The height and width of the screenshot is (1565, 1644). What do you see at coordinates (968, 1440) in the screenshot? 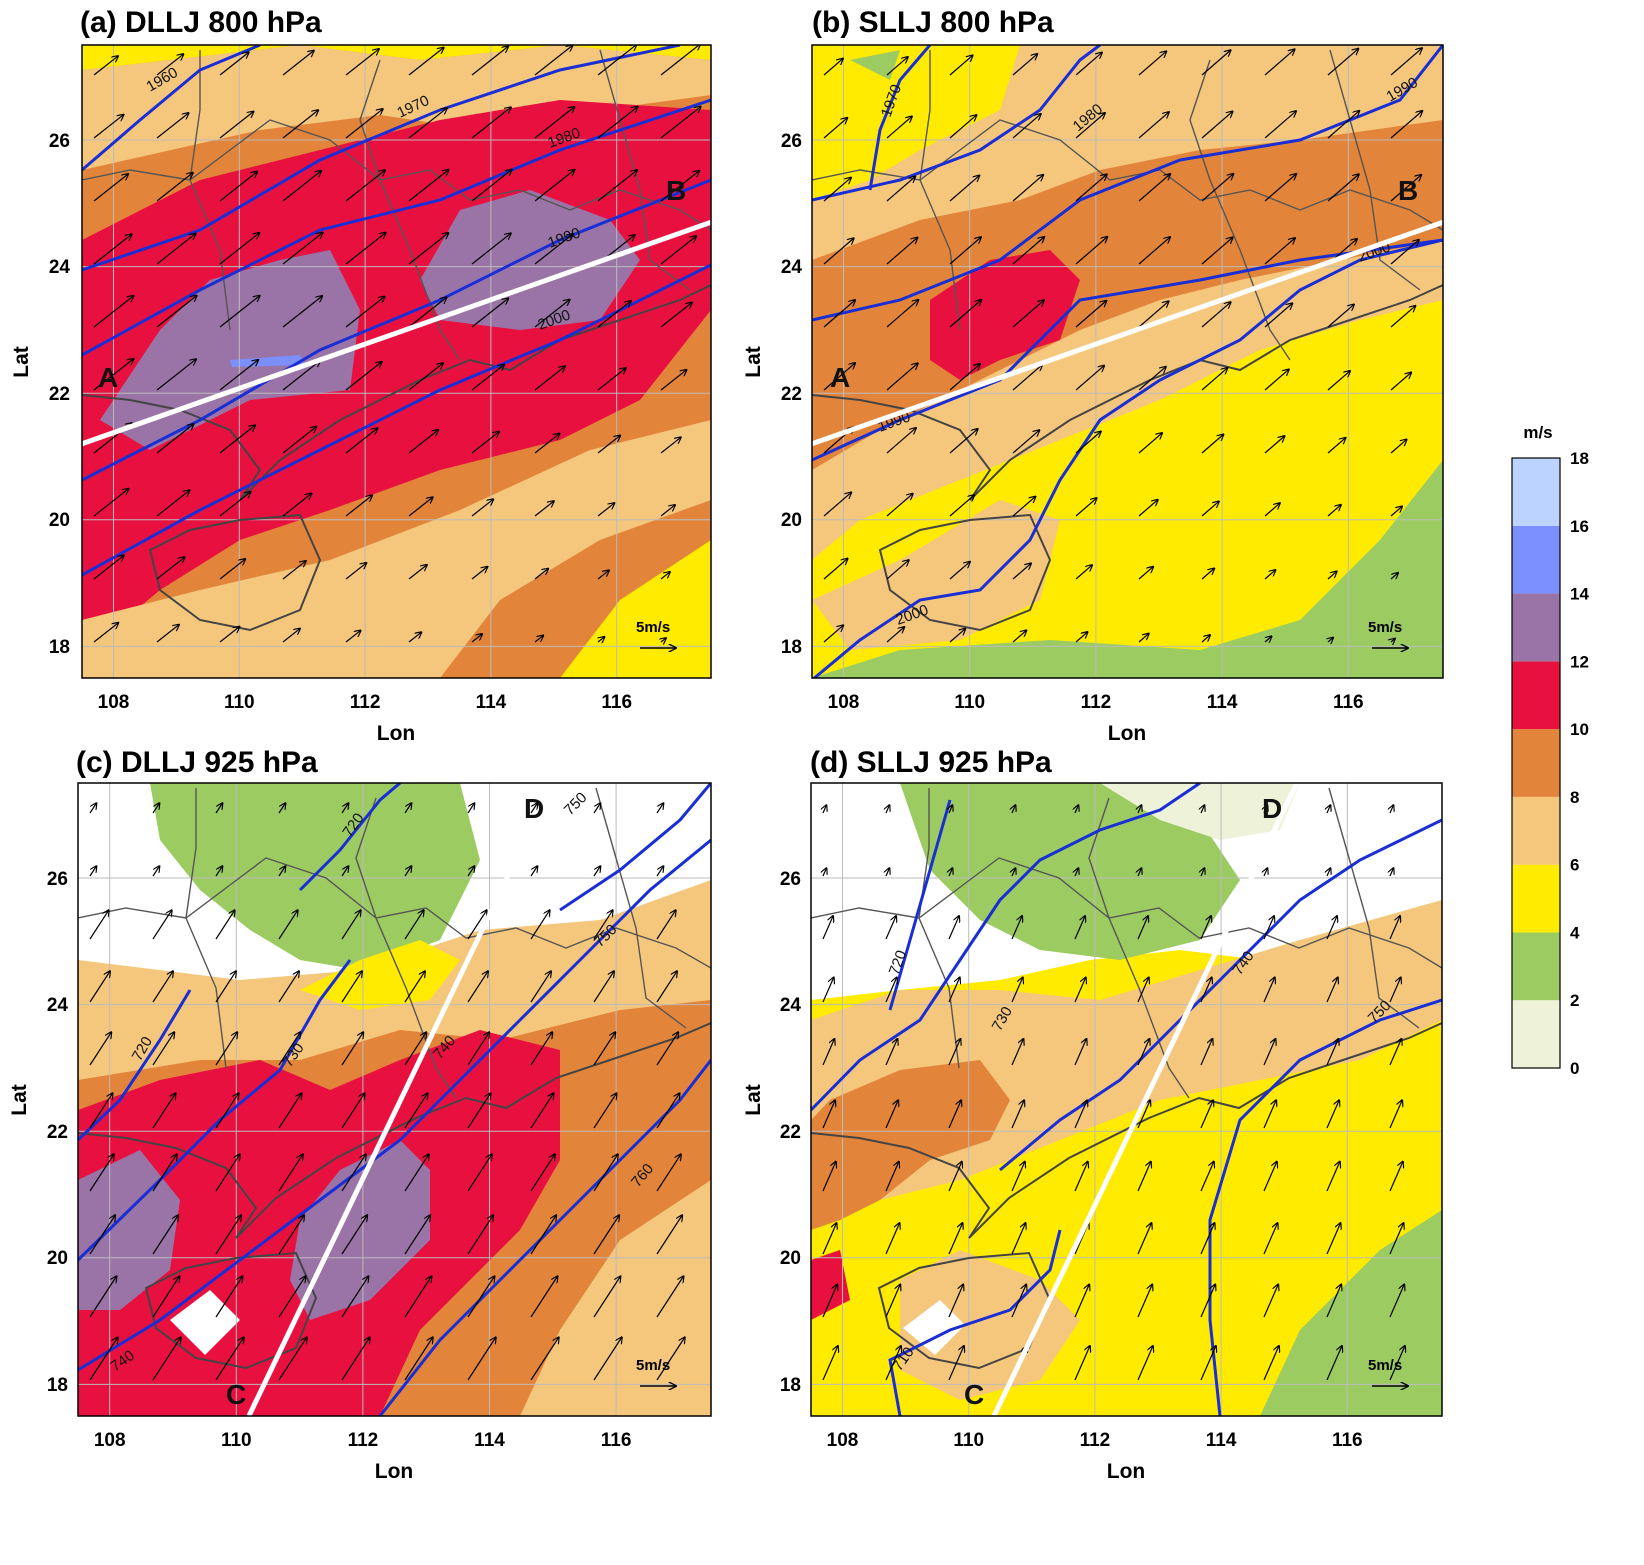
I see `x-tick-label: 110` at bounding box center [968, 1440].